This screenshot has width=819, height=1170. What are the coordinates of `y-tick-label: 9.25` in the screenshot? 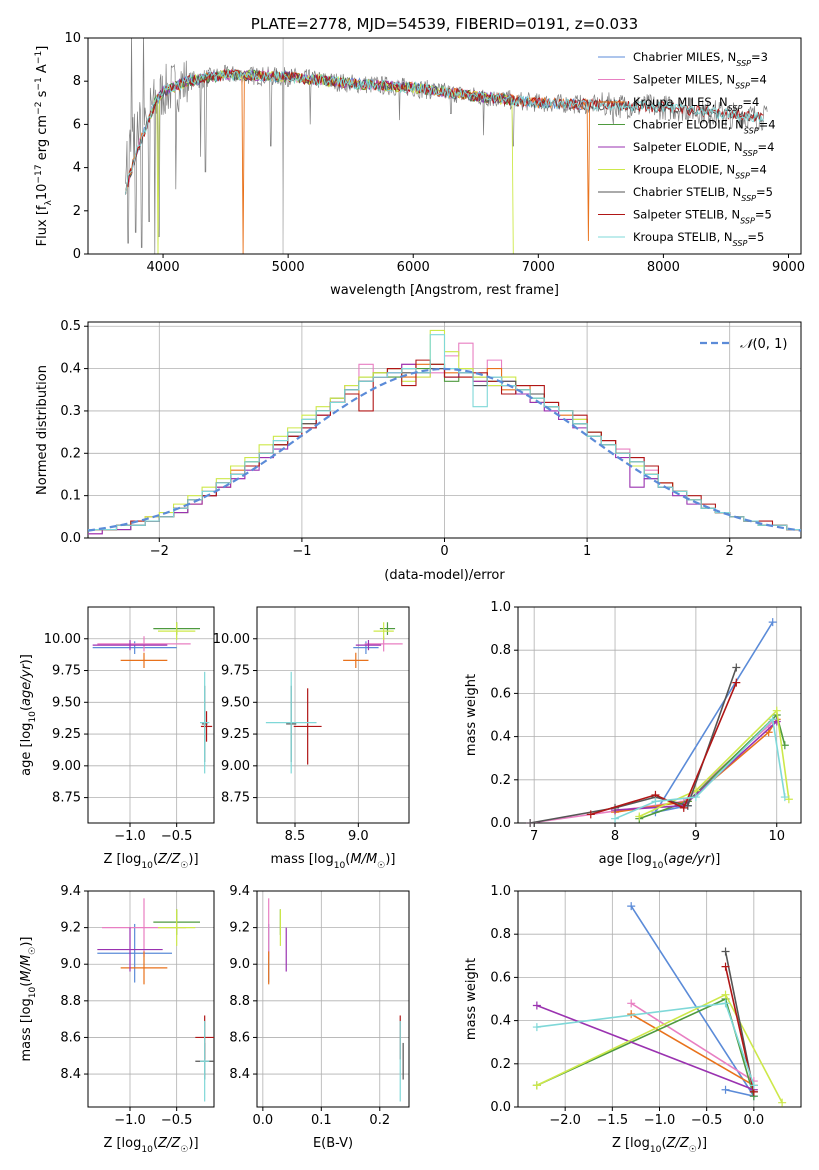 It's located at (235, 734).